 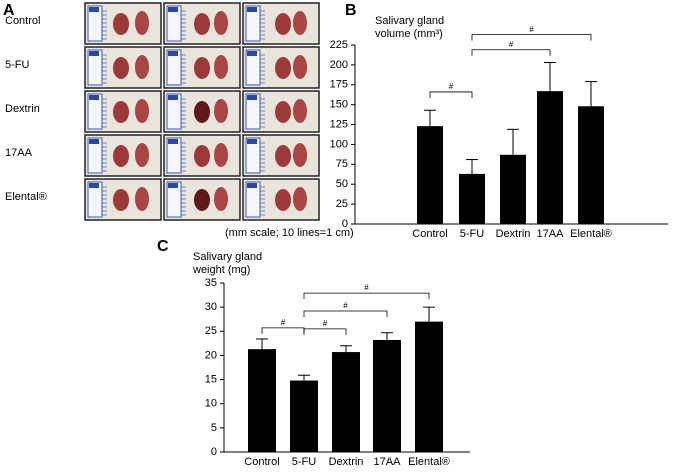 I want to click on panel-label: C, so click(x=163, y=246).